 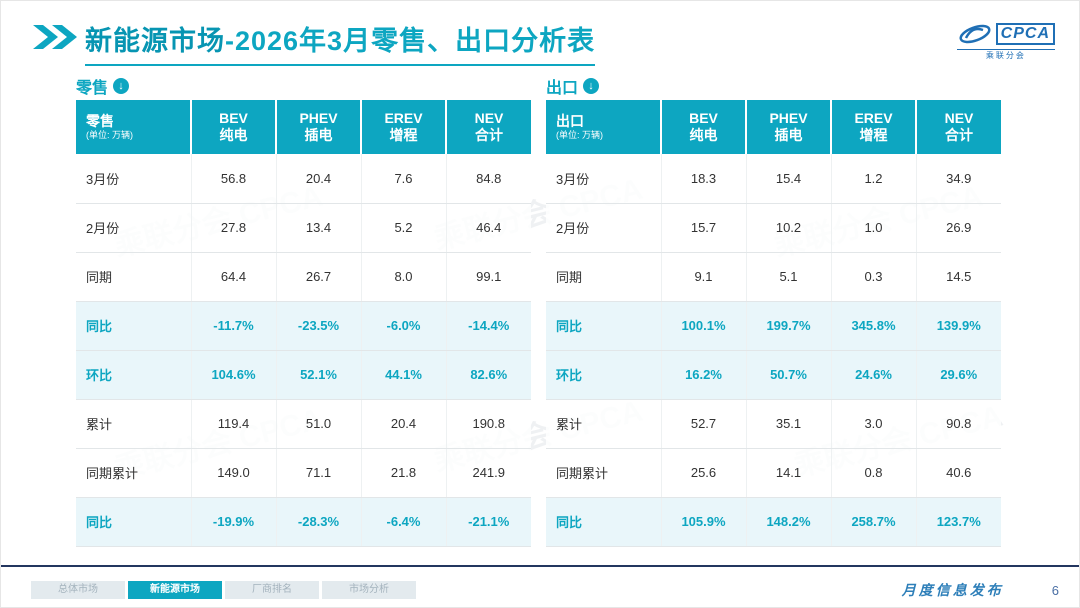 What do you see at coordinates (704, 375) in the screenshot?
I see `cell-value: 16.2%` at bounding box center [704, 375].